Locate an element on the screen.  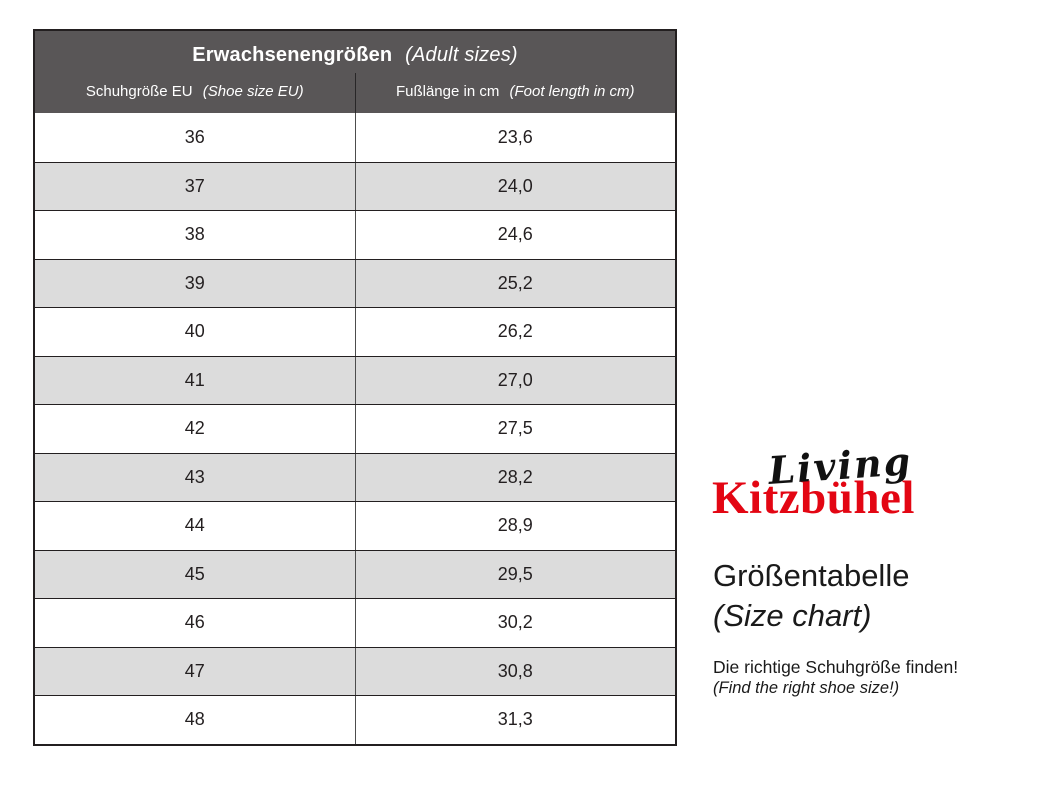
brand-logo-name-kitzbuehel: Kitzbühel is located at coordinates (813, 498).